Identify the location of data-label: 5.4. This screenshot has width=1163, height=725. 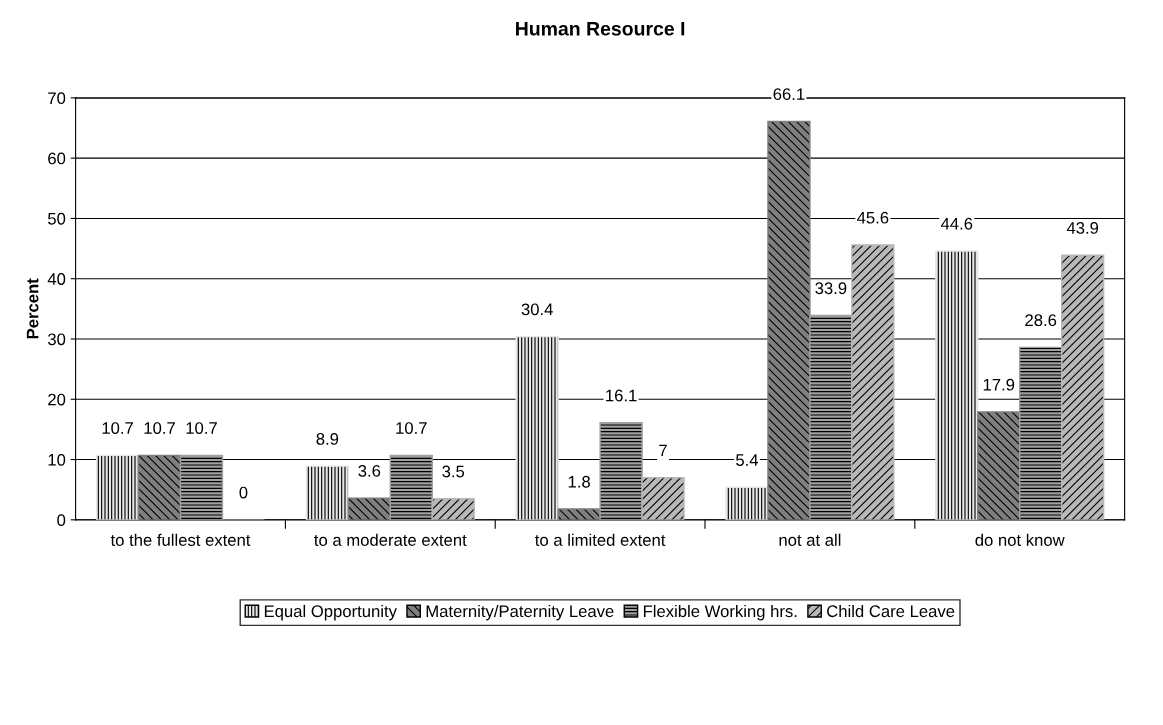
(747, 460).